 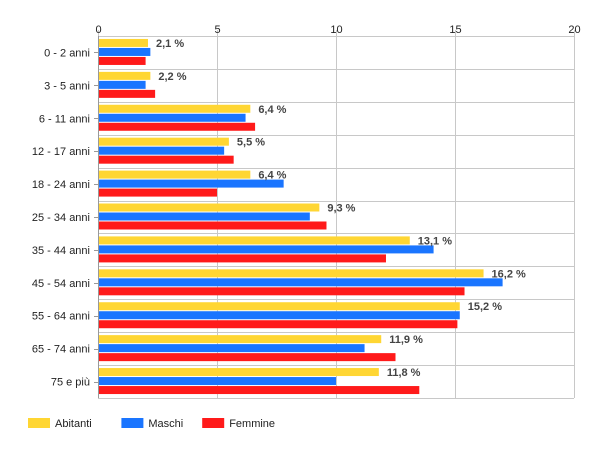 I want to click on x-axis-ticks: 0 5 10 15 20, so click(x=337, y=30).